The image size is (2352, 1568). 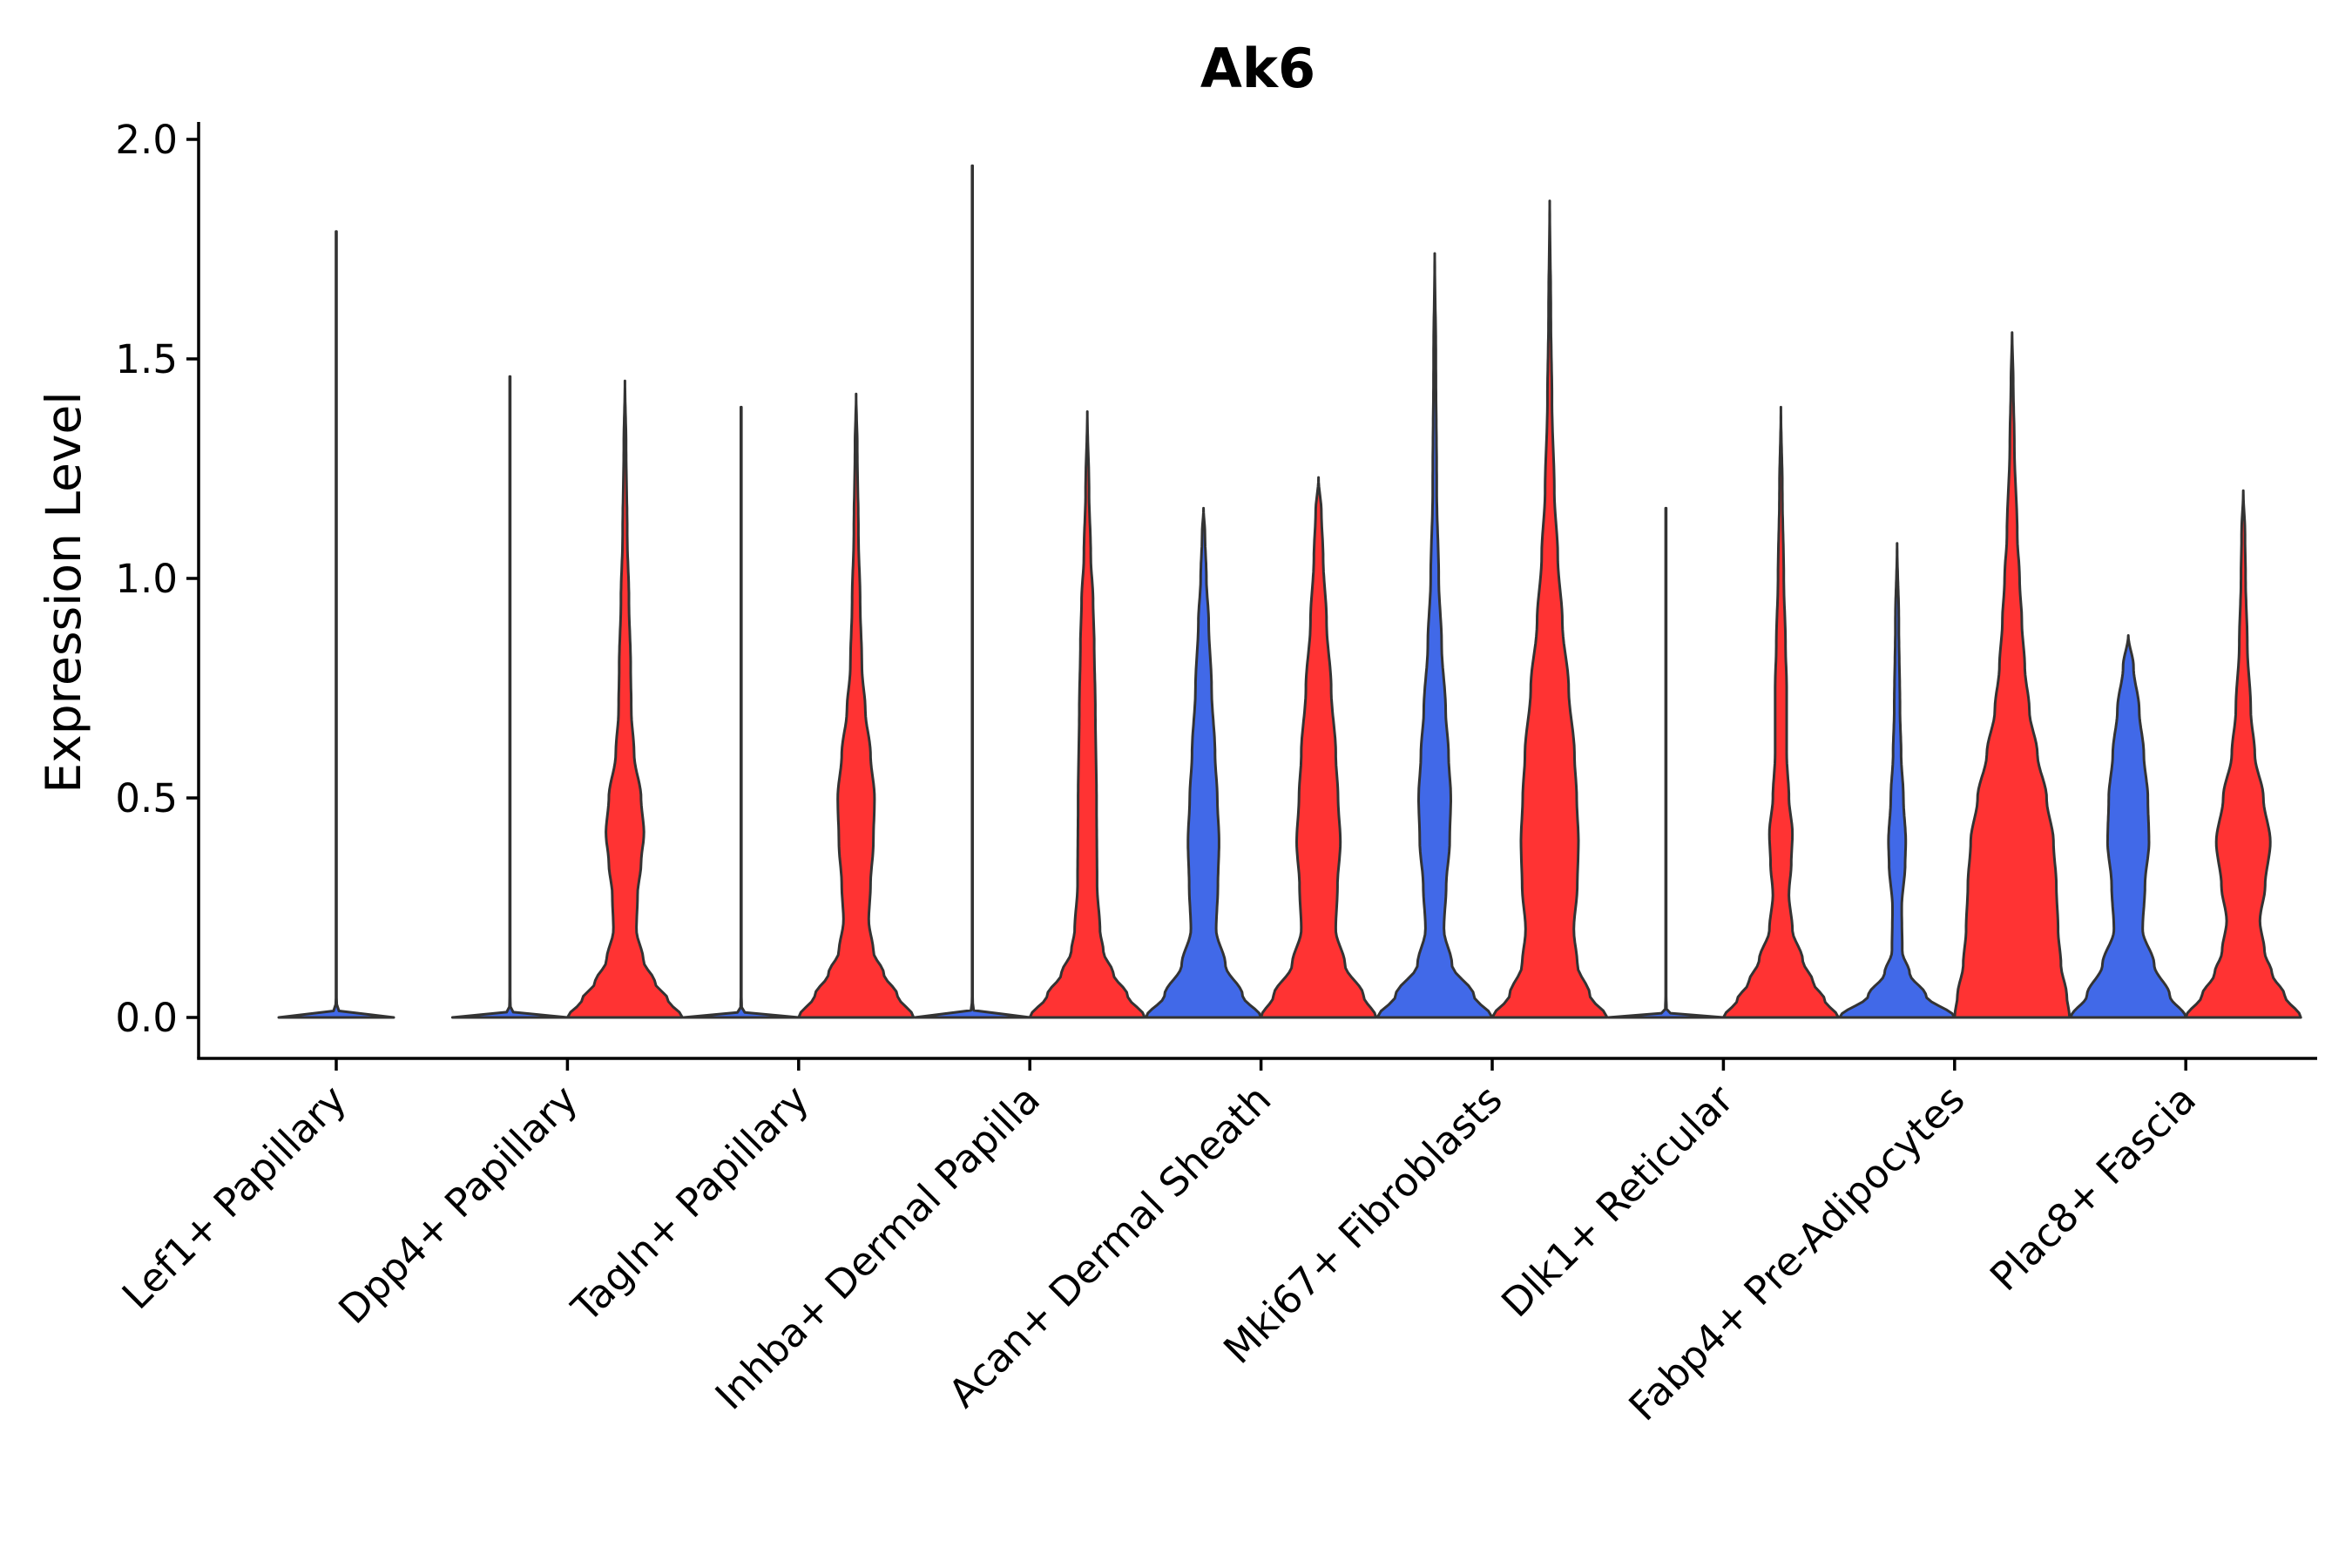 I want to click on y-tick-labels: 0.0 0.5 1.0 1.5 2.0, so click(x=157, y=579).